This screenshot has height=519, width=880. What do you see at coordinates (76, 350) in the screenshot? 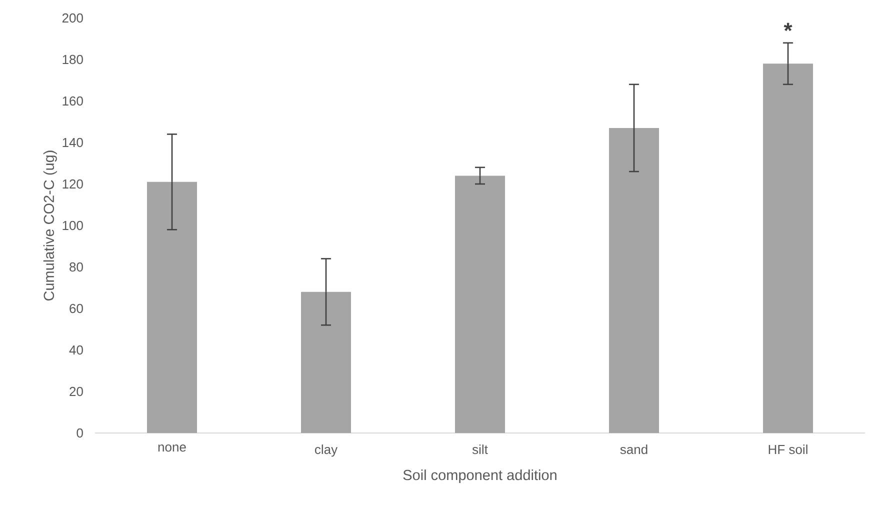
I see `y-tick-label: 40` at bounding box center [76, 350].